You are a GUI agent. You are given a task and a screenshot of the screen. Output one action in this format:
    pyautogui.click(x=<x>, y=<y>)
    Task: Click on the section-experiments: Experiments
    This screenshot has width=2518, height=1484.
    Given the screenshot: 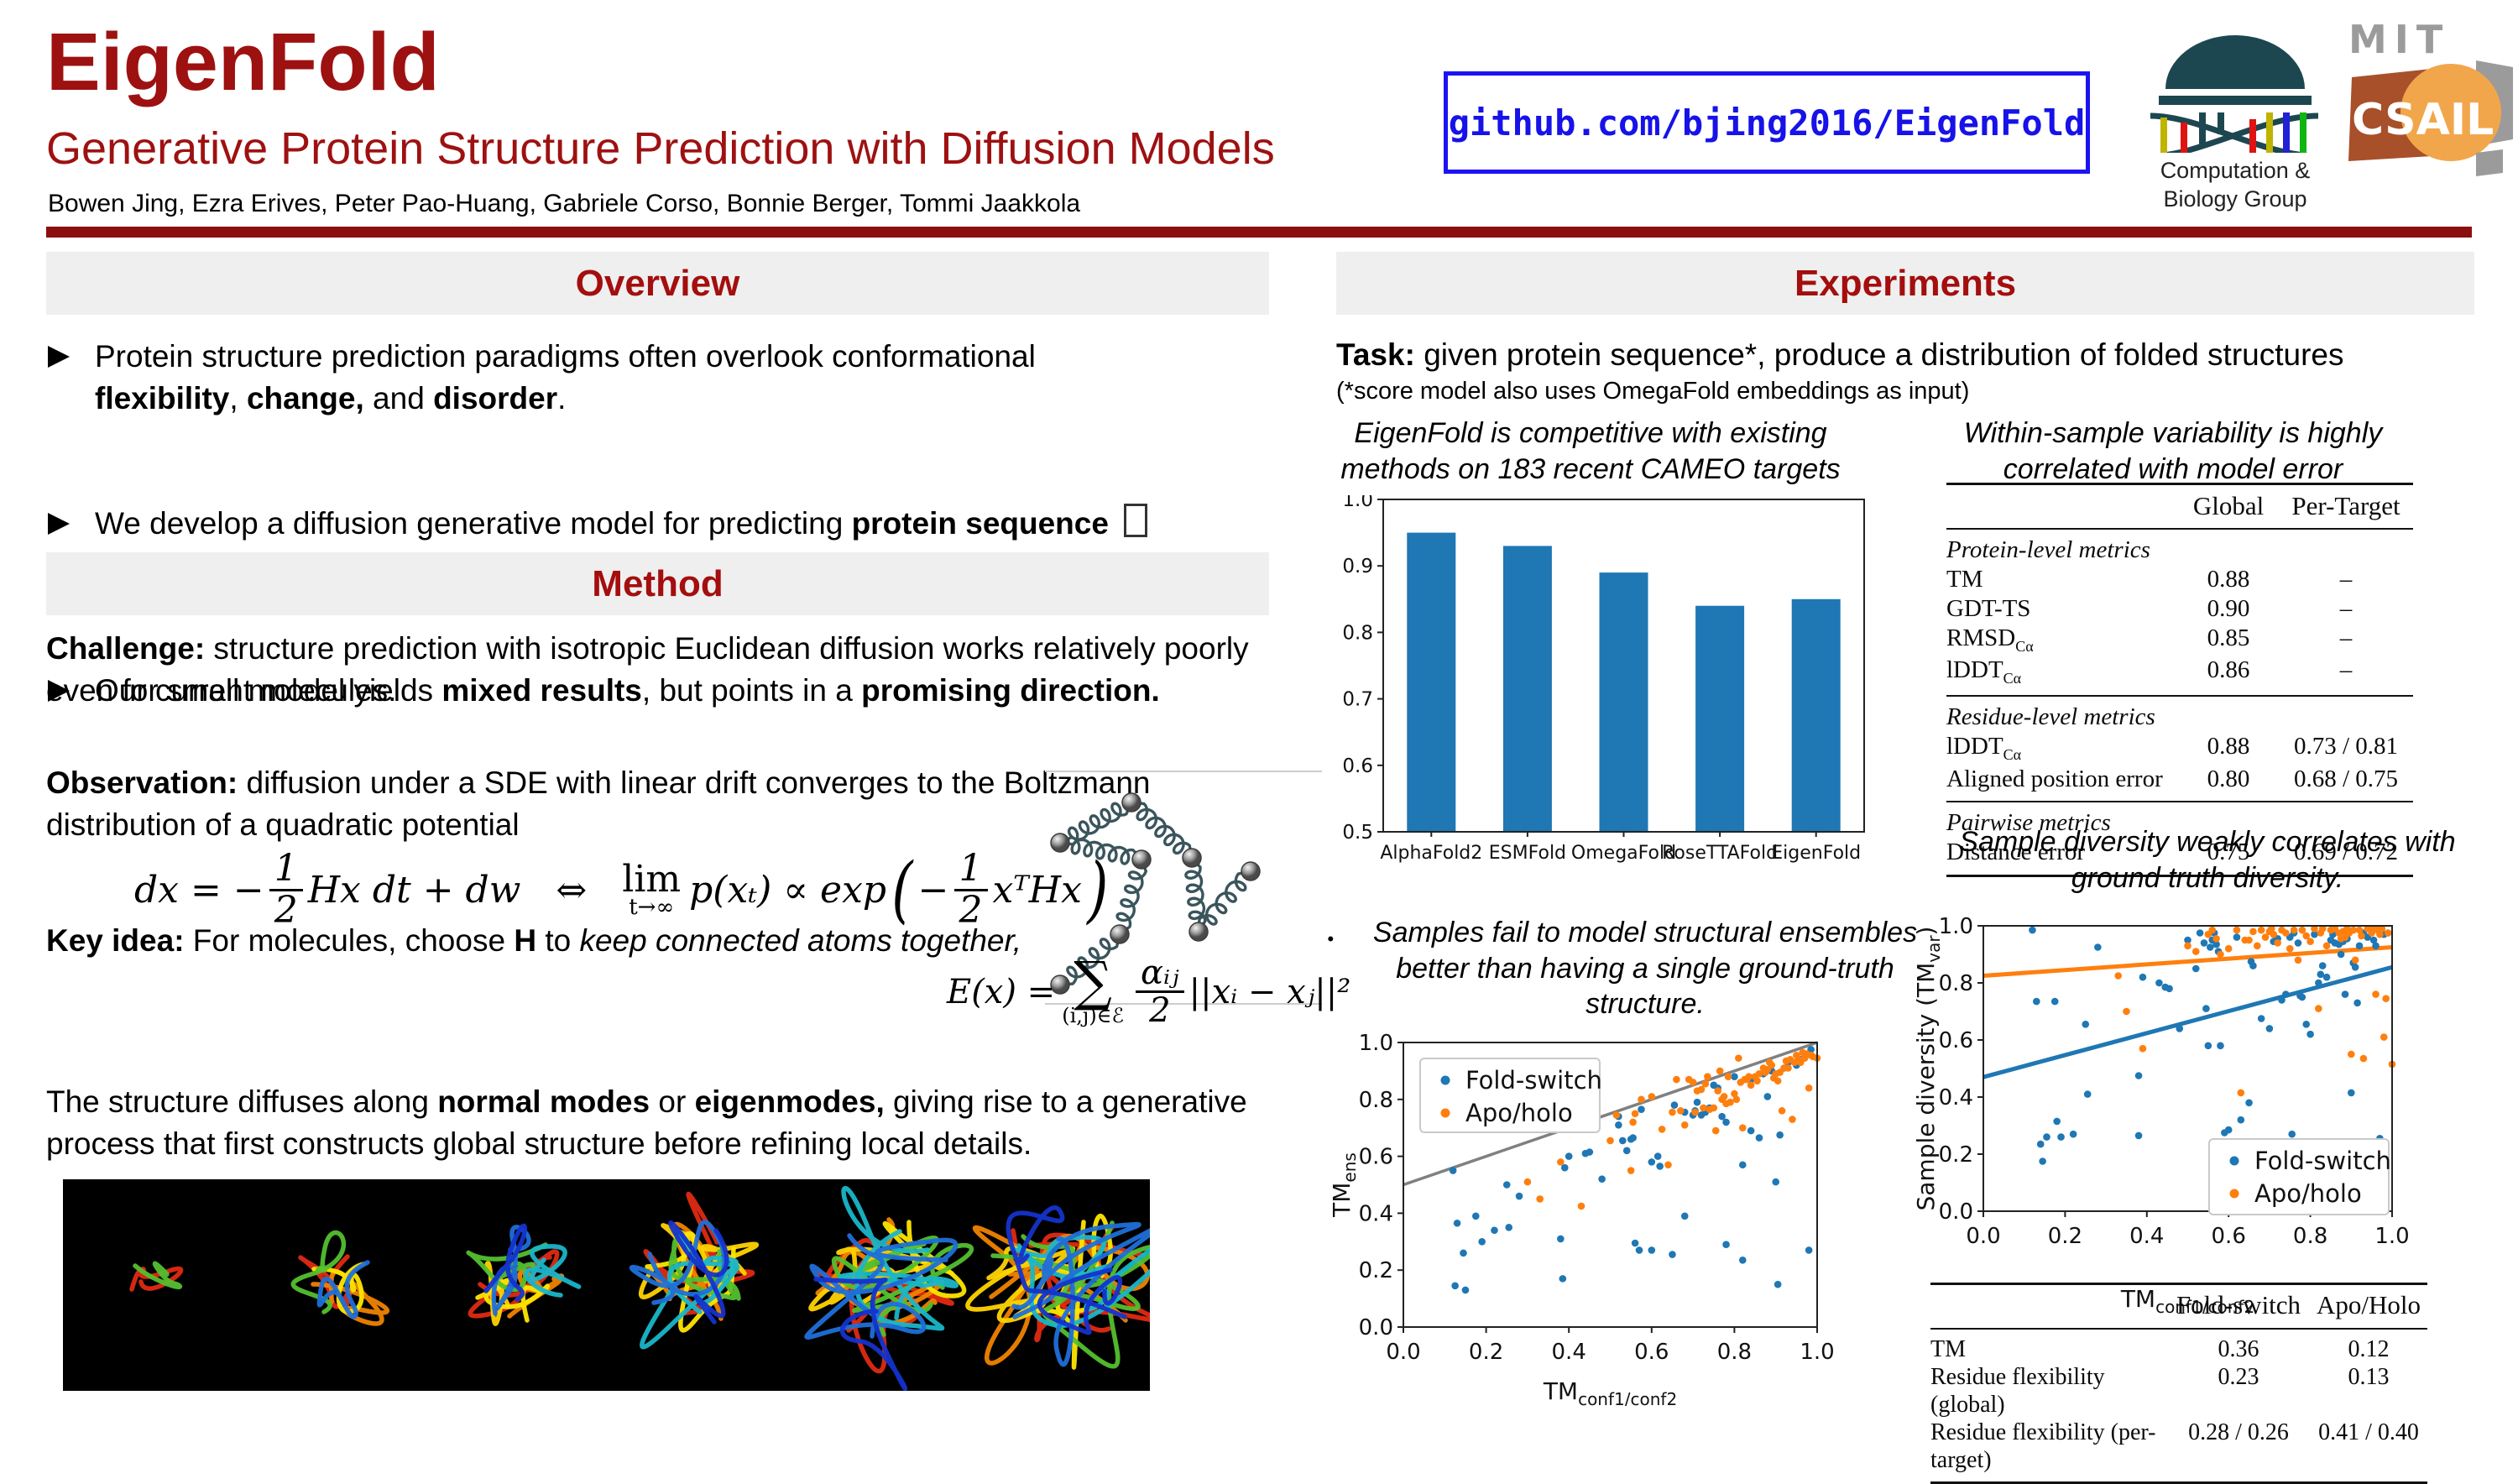 What is the action you would take?
    pyautogui.click(x=1905, y=283)
    